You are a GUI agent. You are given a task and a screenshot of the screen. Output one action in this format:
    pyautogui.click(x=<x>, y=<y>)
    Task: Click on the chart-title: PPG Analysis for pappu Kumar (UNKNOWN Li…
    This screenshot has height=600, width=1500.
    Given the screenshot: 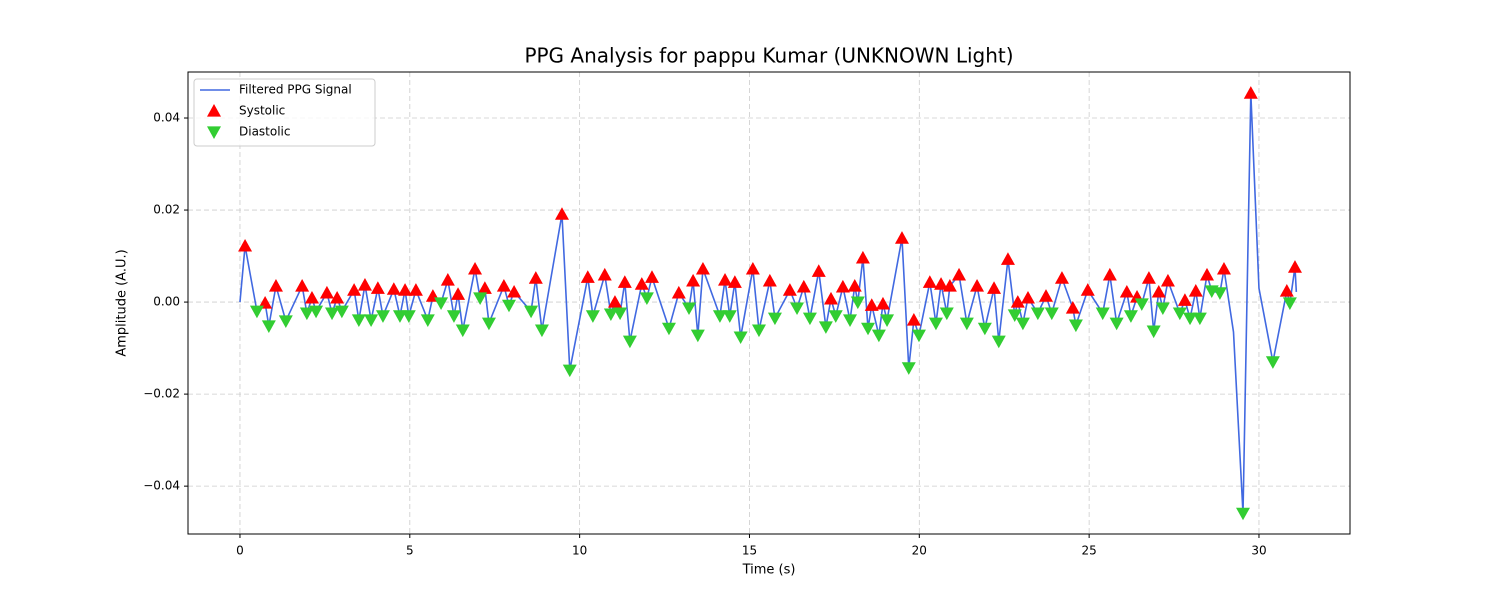 What is the action you would take?
    pyautogui.click(x=768, y=56)
    